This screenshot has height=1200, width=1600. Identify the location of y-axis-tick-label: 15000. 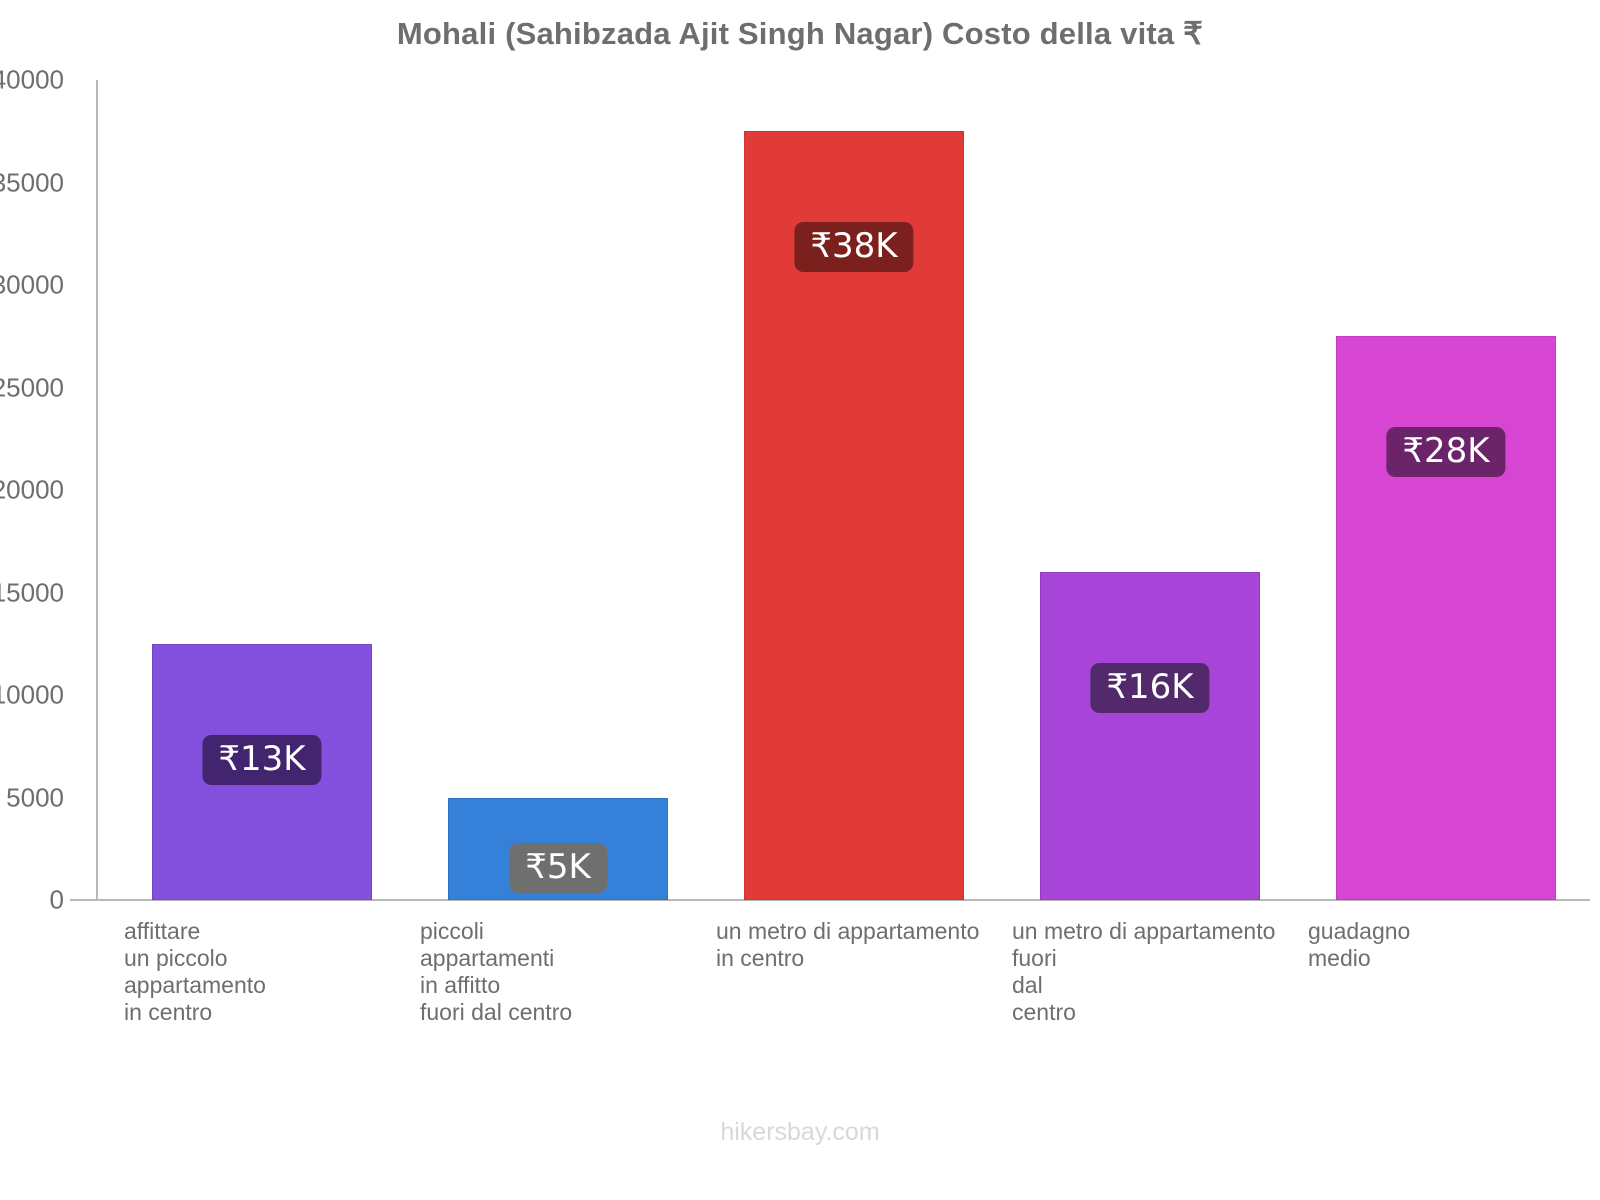
(32, 592).